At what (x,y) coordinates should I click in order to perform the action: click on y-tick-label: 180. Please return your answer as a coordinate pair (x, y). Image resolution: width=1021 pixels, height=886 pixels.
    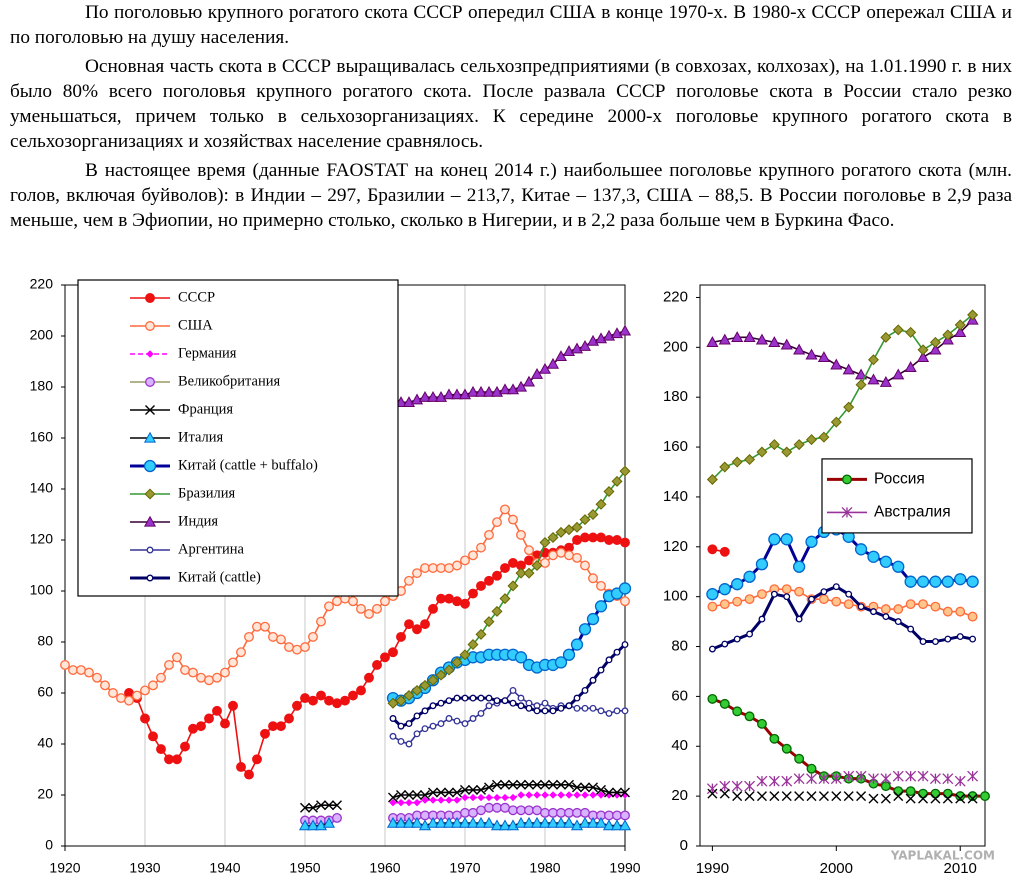
    Looking at the image, I should click on (42, 386).